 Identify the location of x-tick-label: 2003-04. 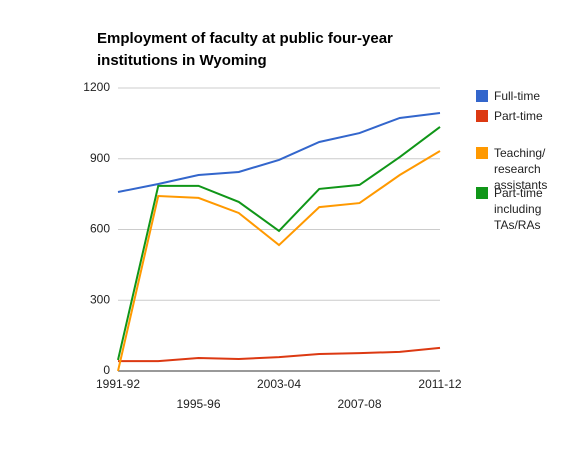
(279, 384).